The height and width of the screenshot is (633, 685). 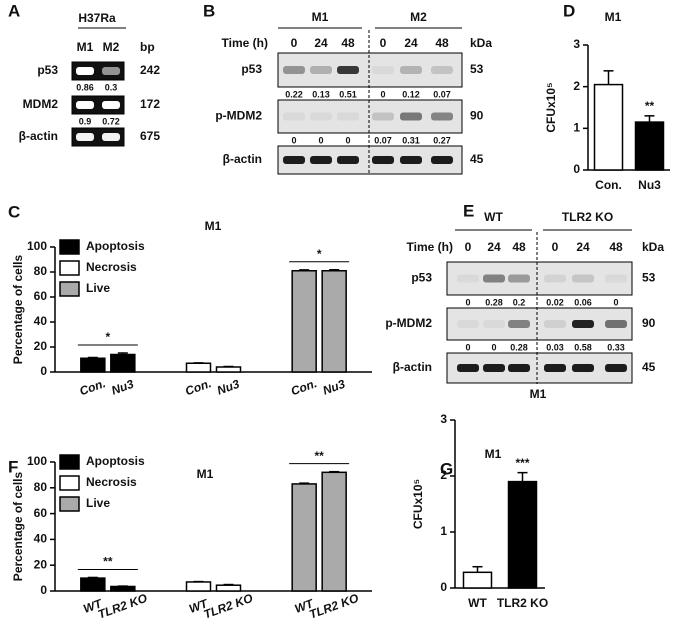 I want to click on y-tick-label: 80, so click(x=41, y=271).